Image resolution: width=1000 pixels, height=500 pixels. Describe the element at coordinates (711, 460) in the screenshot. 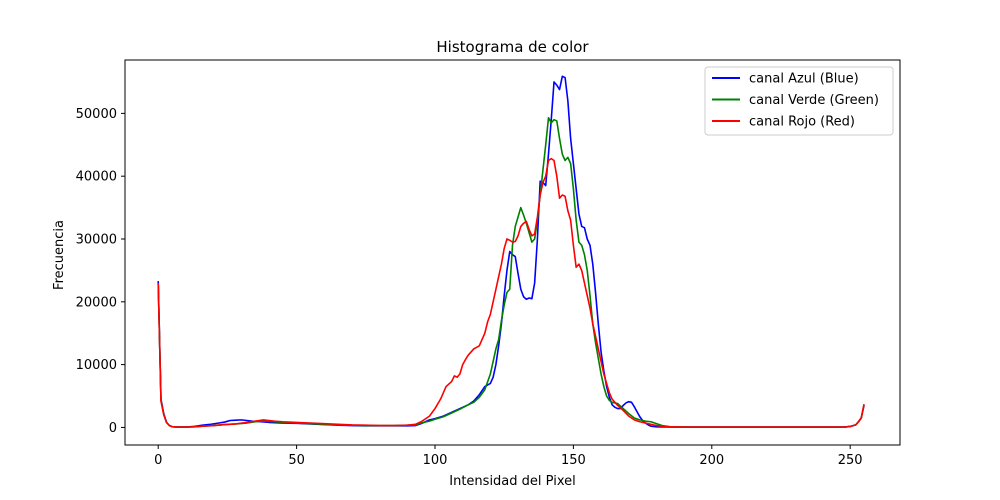

I see `x-tick-label: 200` at that location.